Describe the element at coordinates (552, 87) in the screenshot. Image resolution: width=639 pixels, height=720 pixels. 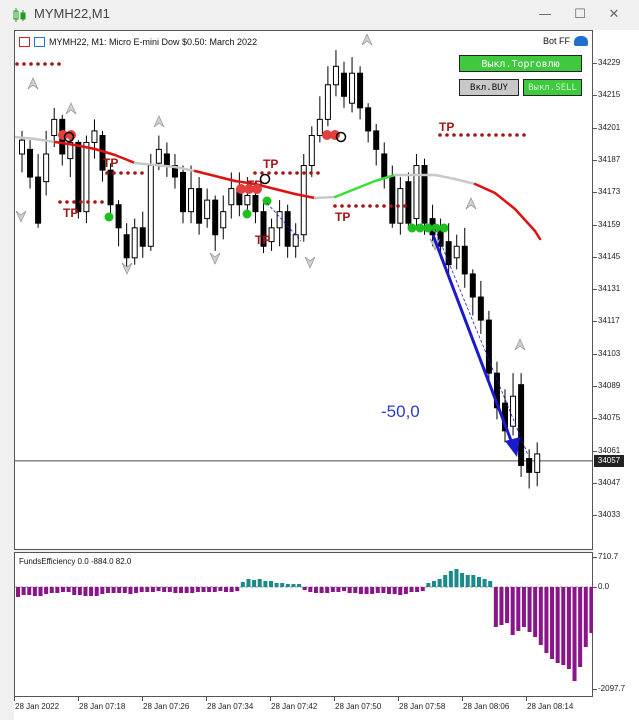
I see `sell-toggle-button: Выкл.SELL` at that location.